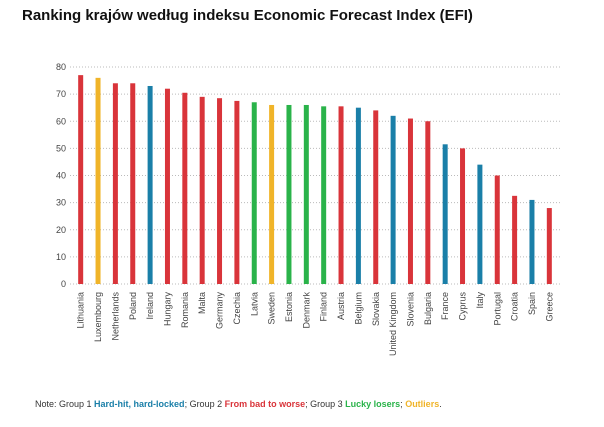  I want to click on y-tick-label: 0, so click(63, 284).